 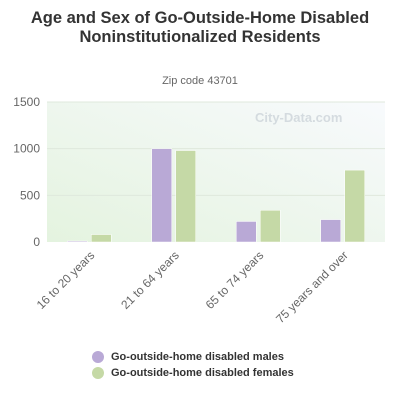 What do you see at coordinates (235, 280) in the screenshot?
I see `x-tick-label: 65 to 74 years` at bounding box center [235, 280].